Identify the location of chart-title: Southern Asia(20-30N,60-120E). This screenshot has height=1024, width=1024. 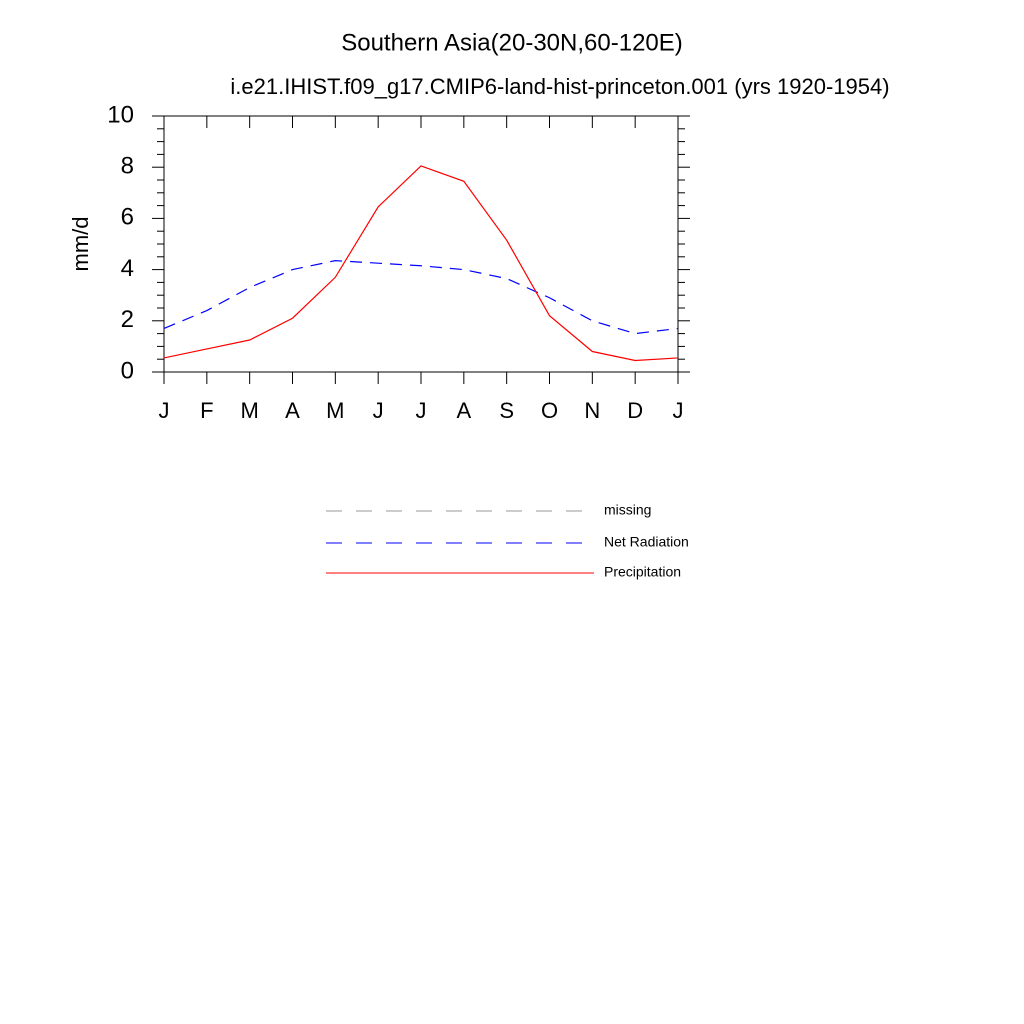
(512, 42).